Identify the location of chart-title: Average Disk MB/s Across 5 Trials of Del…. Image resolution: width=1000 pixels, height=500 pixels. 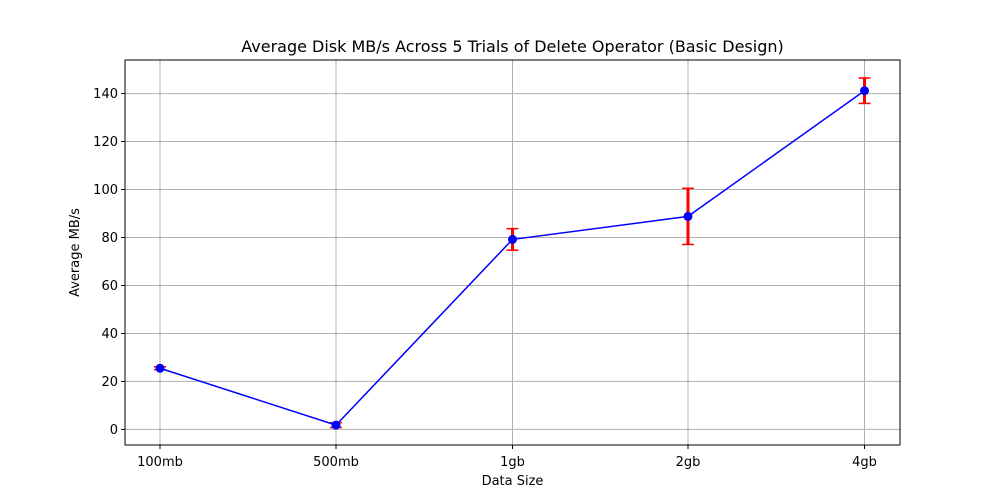
(512, 46).